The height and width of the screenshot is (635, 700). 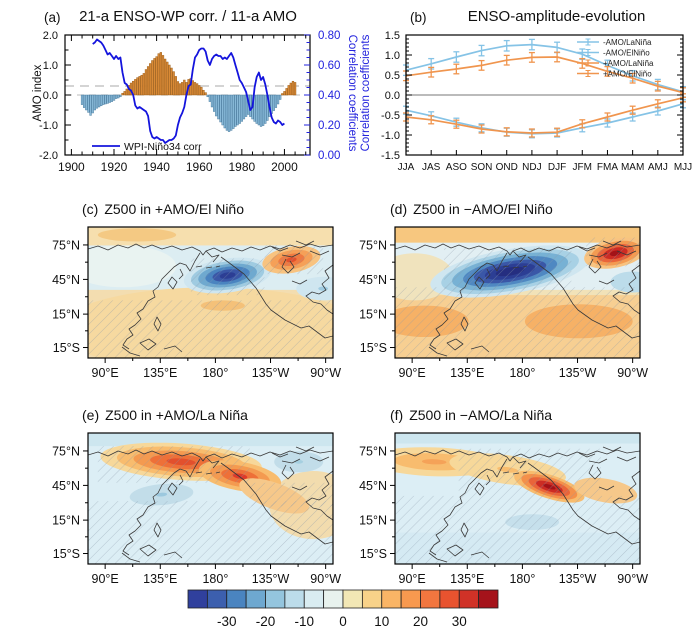 I want to click on svg-text: 0.40, so click(x=329, y=96).